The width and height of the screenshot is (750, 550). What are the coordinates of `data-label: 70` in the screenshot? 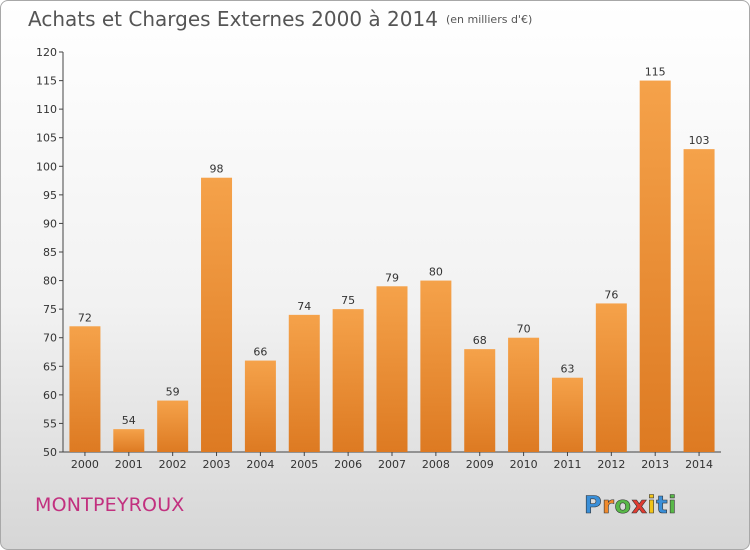 It's located at (524, 329).